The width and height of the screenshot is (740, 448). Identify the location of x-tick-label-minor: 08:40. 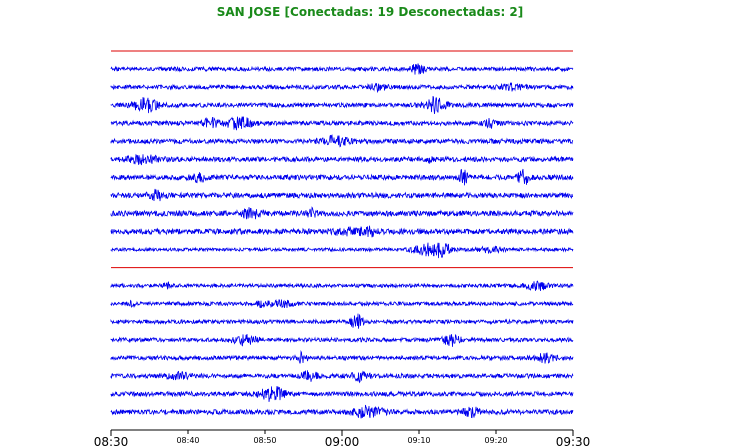
(187, 440).